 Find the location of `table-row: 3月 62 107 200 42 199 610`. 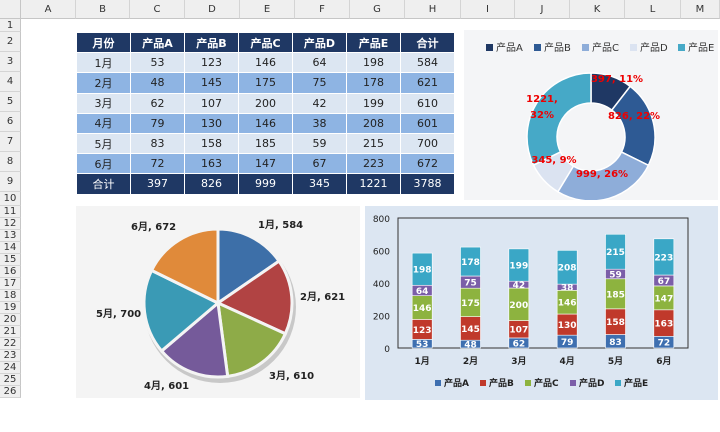

table-row: 3月 62 107 200 42 199 610 is located at coordinates (265, 103).